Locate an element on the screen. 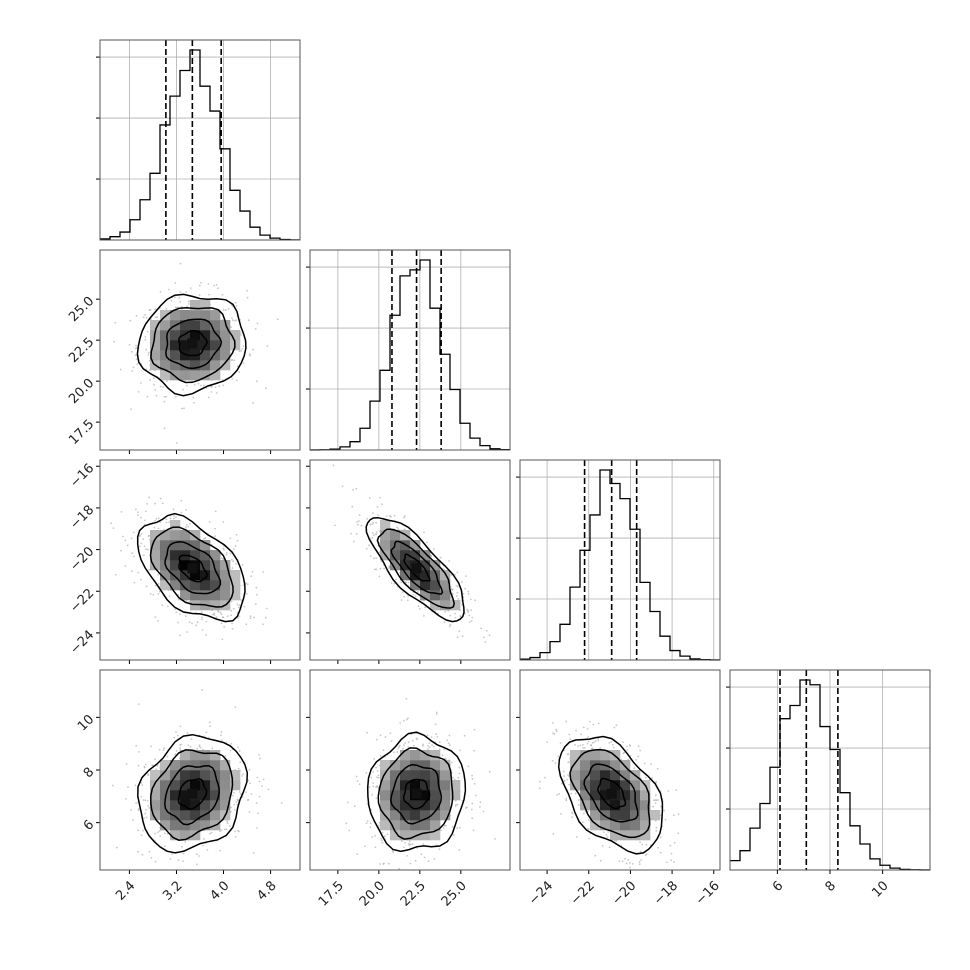 This screenshot has width=970, height=970. y-tick-label: 6 is located at coordinates (89, 825).